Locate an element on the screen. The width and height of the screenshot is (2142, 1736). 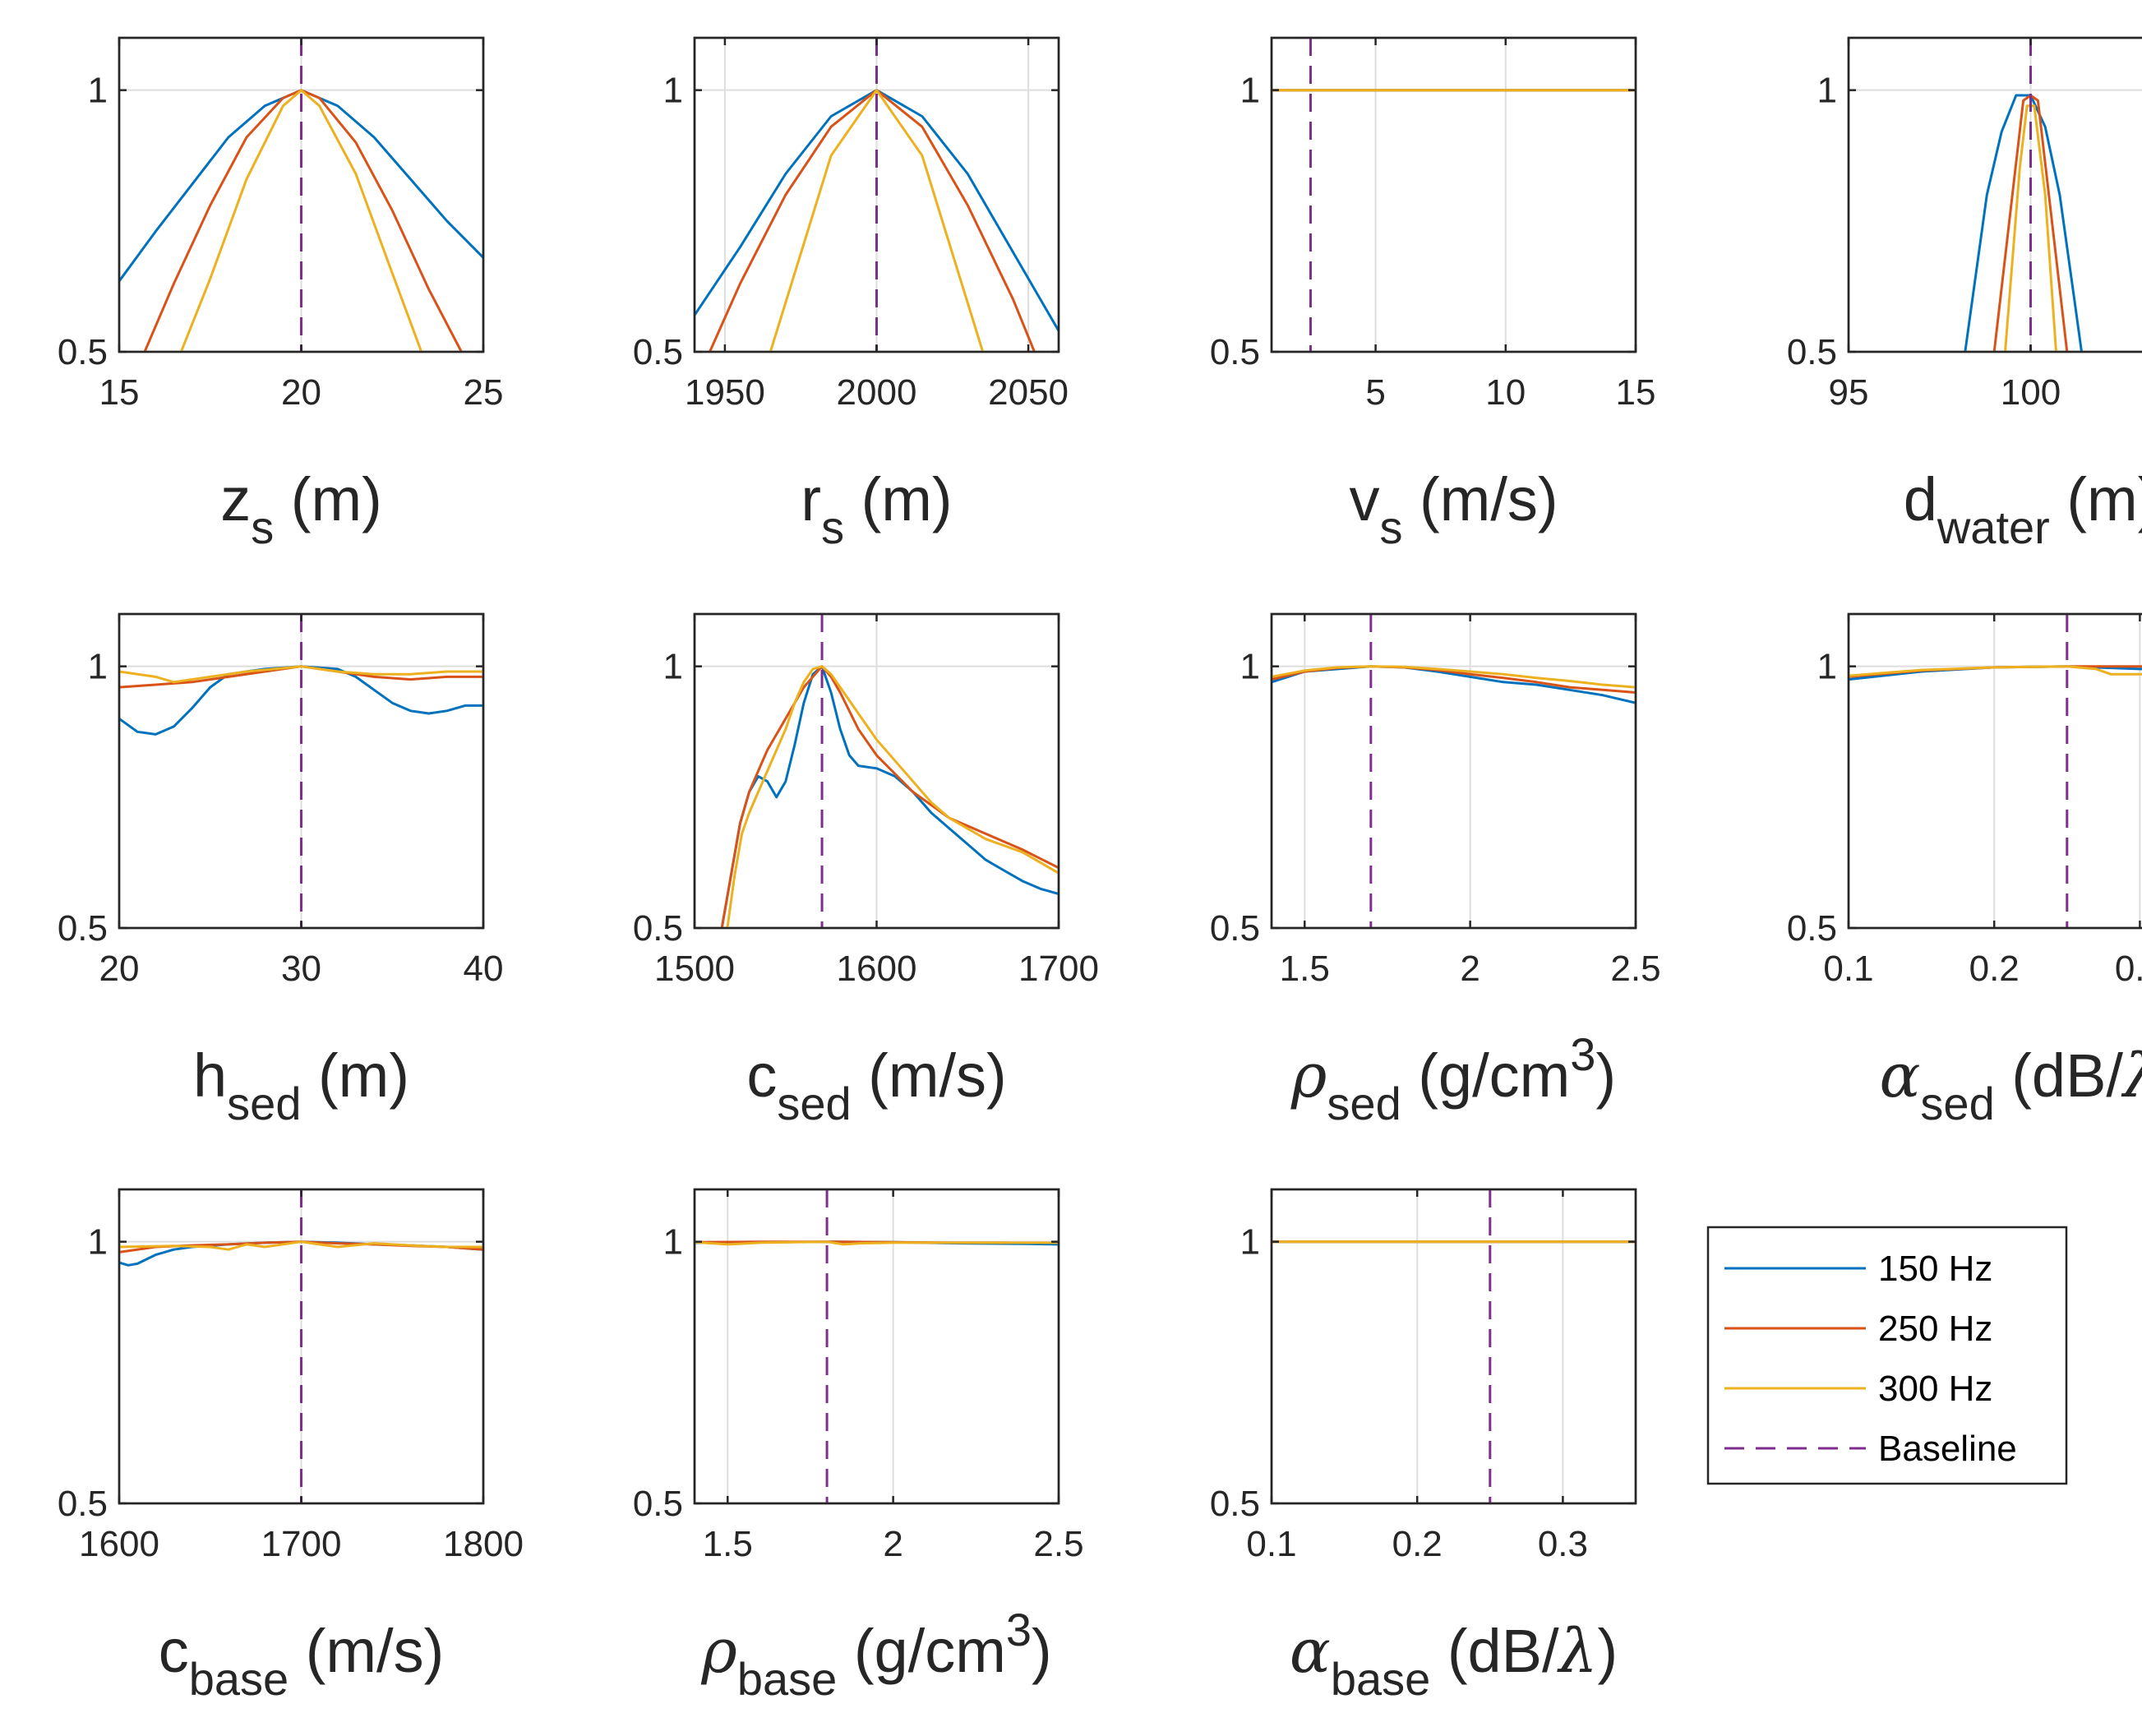
x-axis-label-unit: (dB/ is located at coordinates (2059, 1075).